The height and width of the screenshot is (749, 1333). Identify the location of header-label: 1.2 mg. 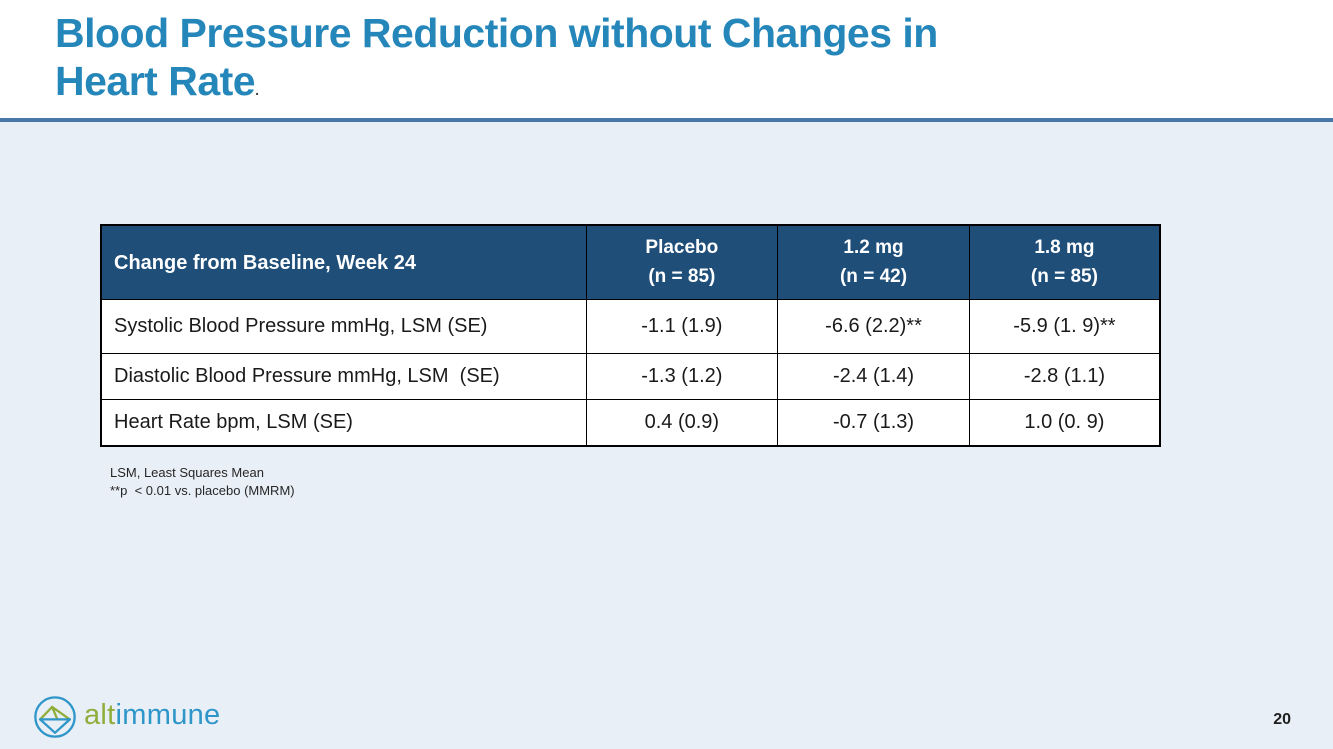
(873, 247).